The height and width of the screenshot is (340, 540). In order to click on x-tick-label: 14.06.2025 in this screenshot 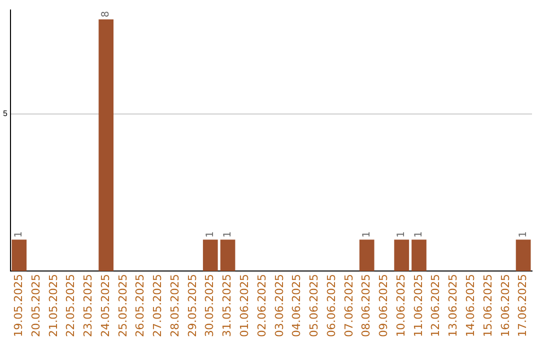, I will do `click(471, 306)`.